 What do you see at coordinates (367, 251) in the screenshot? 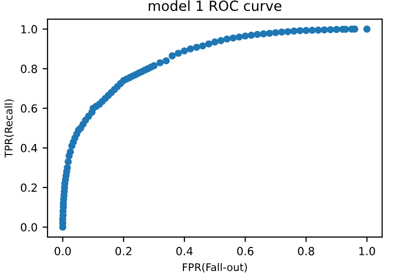
I see `x-tick-label: 1.0` at bounding box center [367, 251].